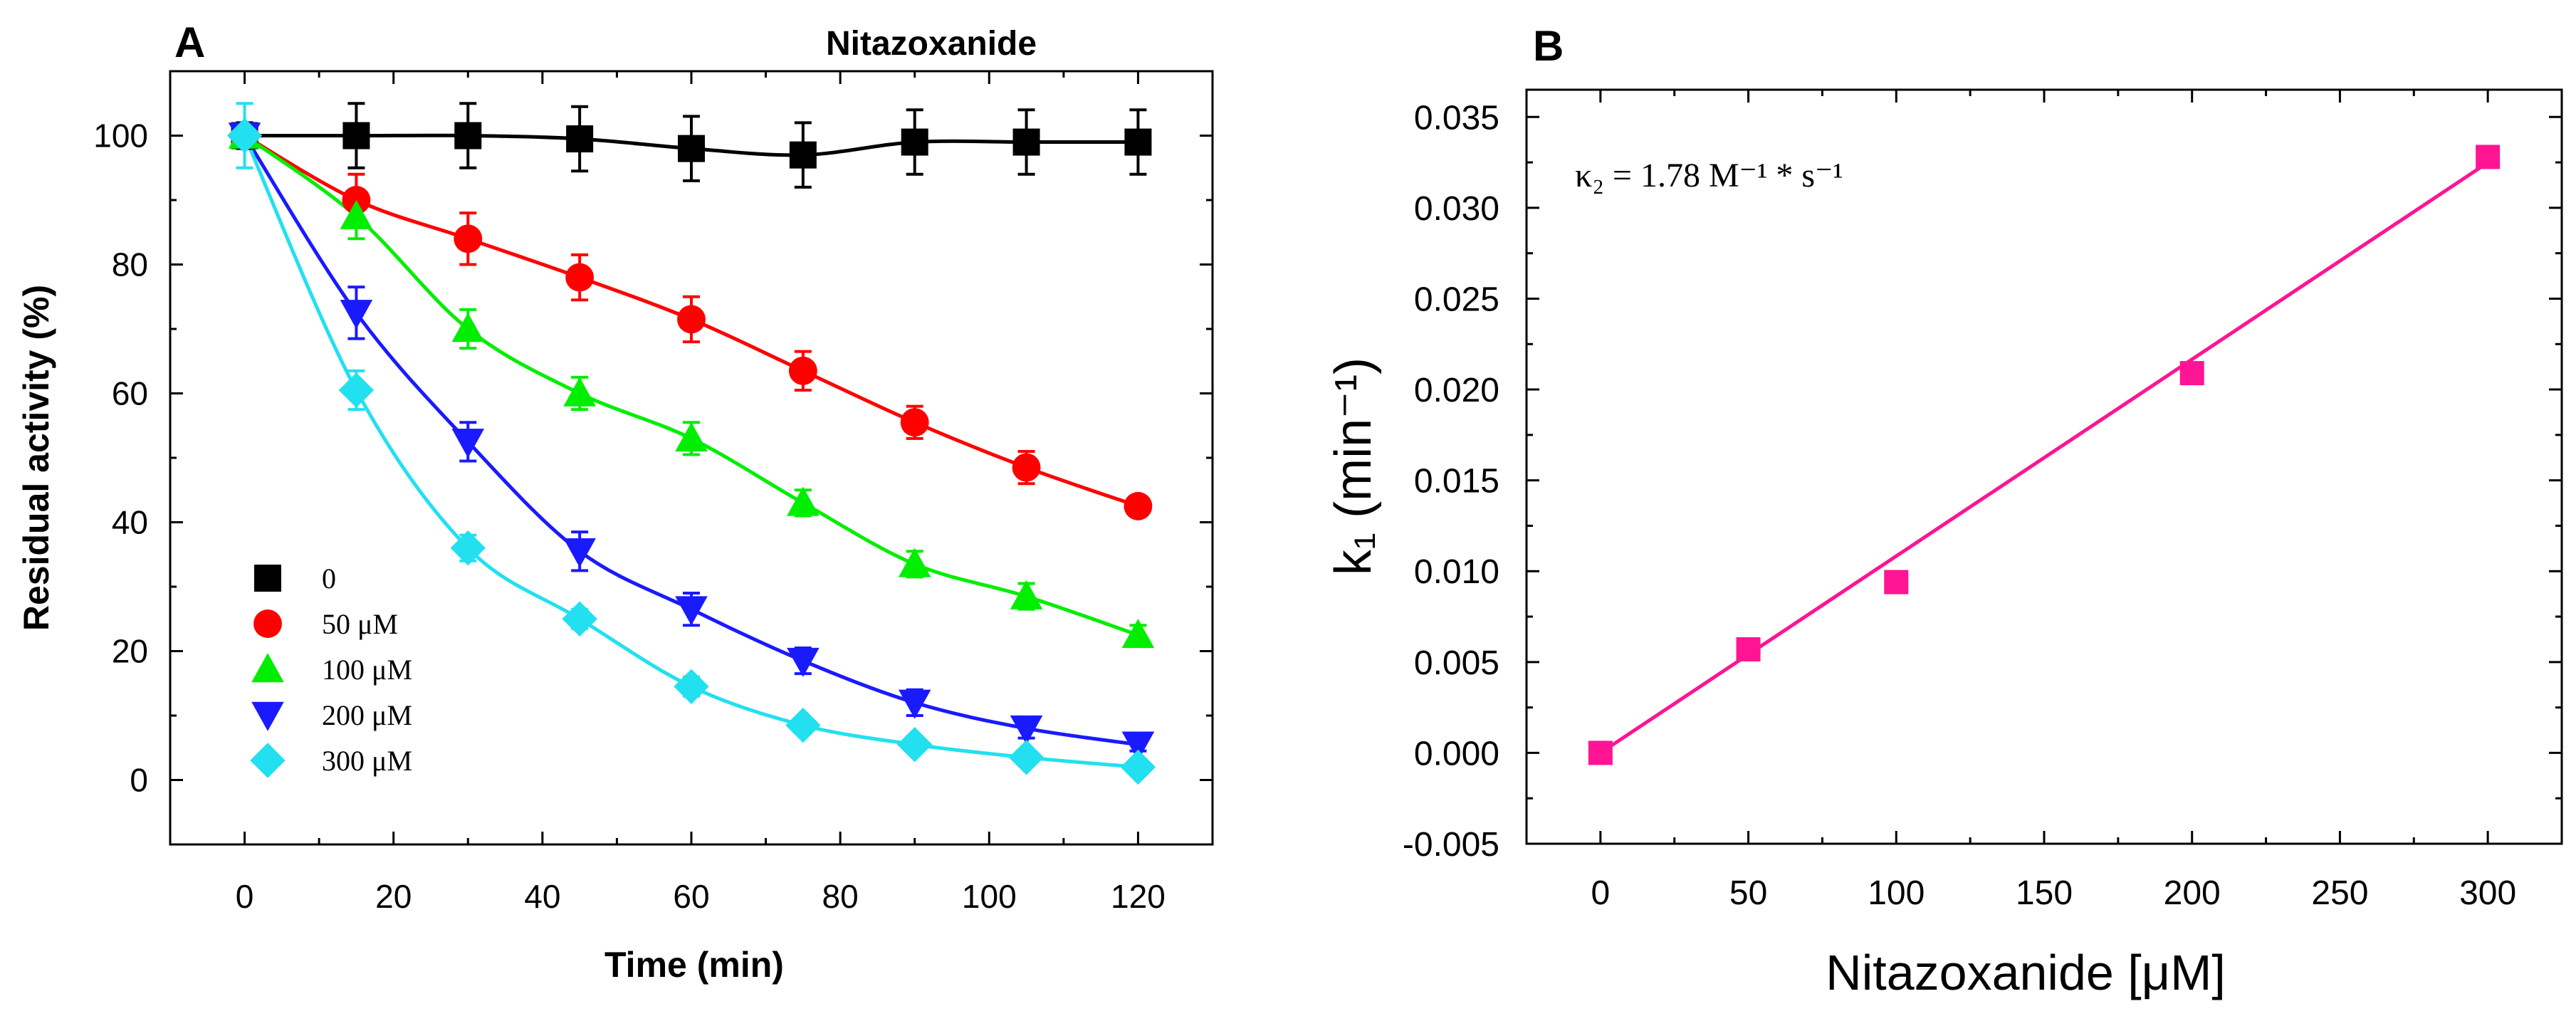 The image size is (2576, 1026). Describe the element at coordinates (267, 623) in the screenshot. I see `legend-marker-50-m` at that location.